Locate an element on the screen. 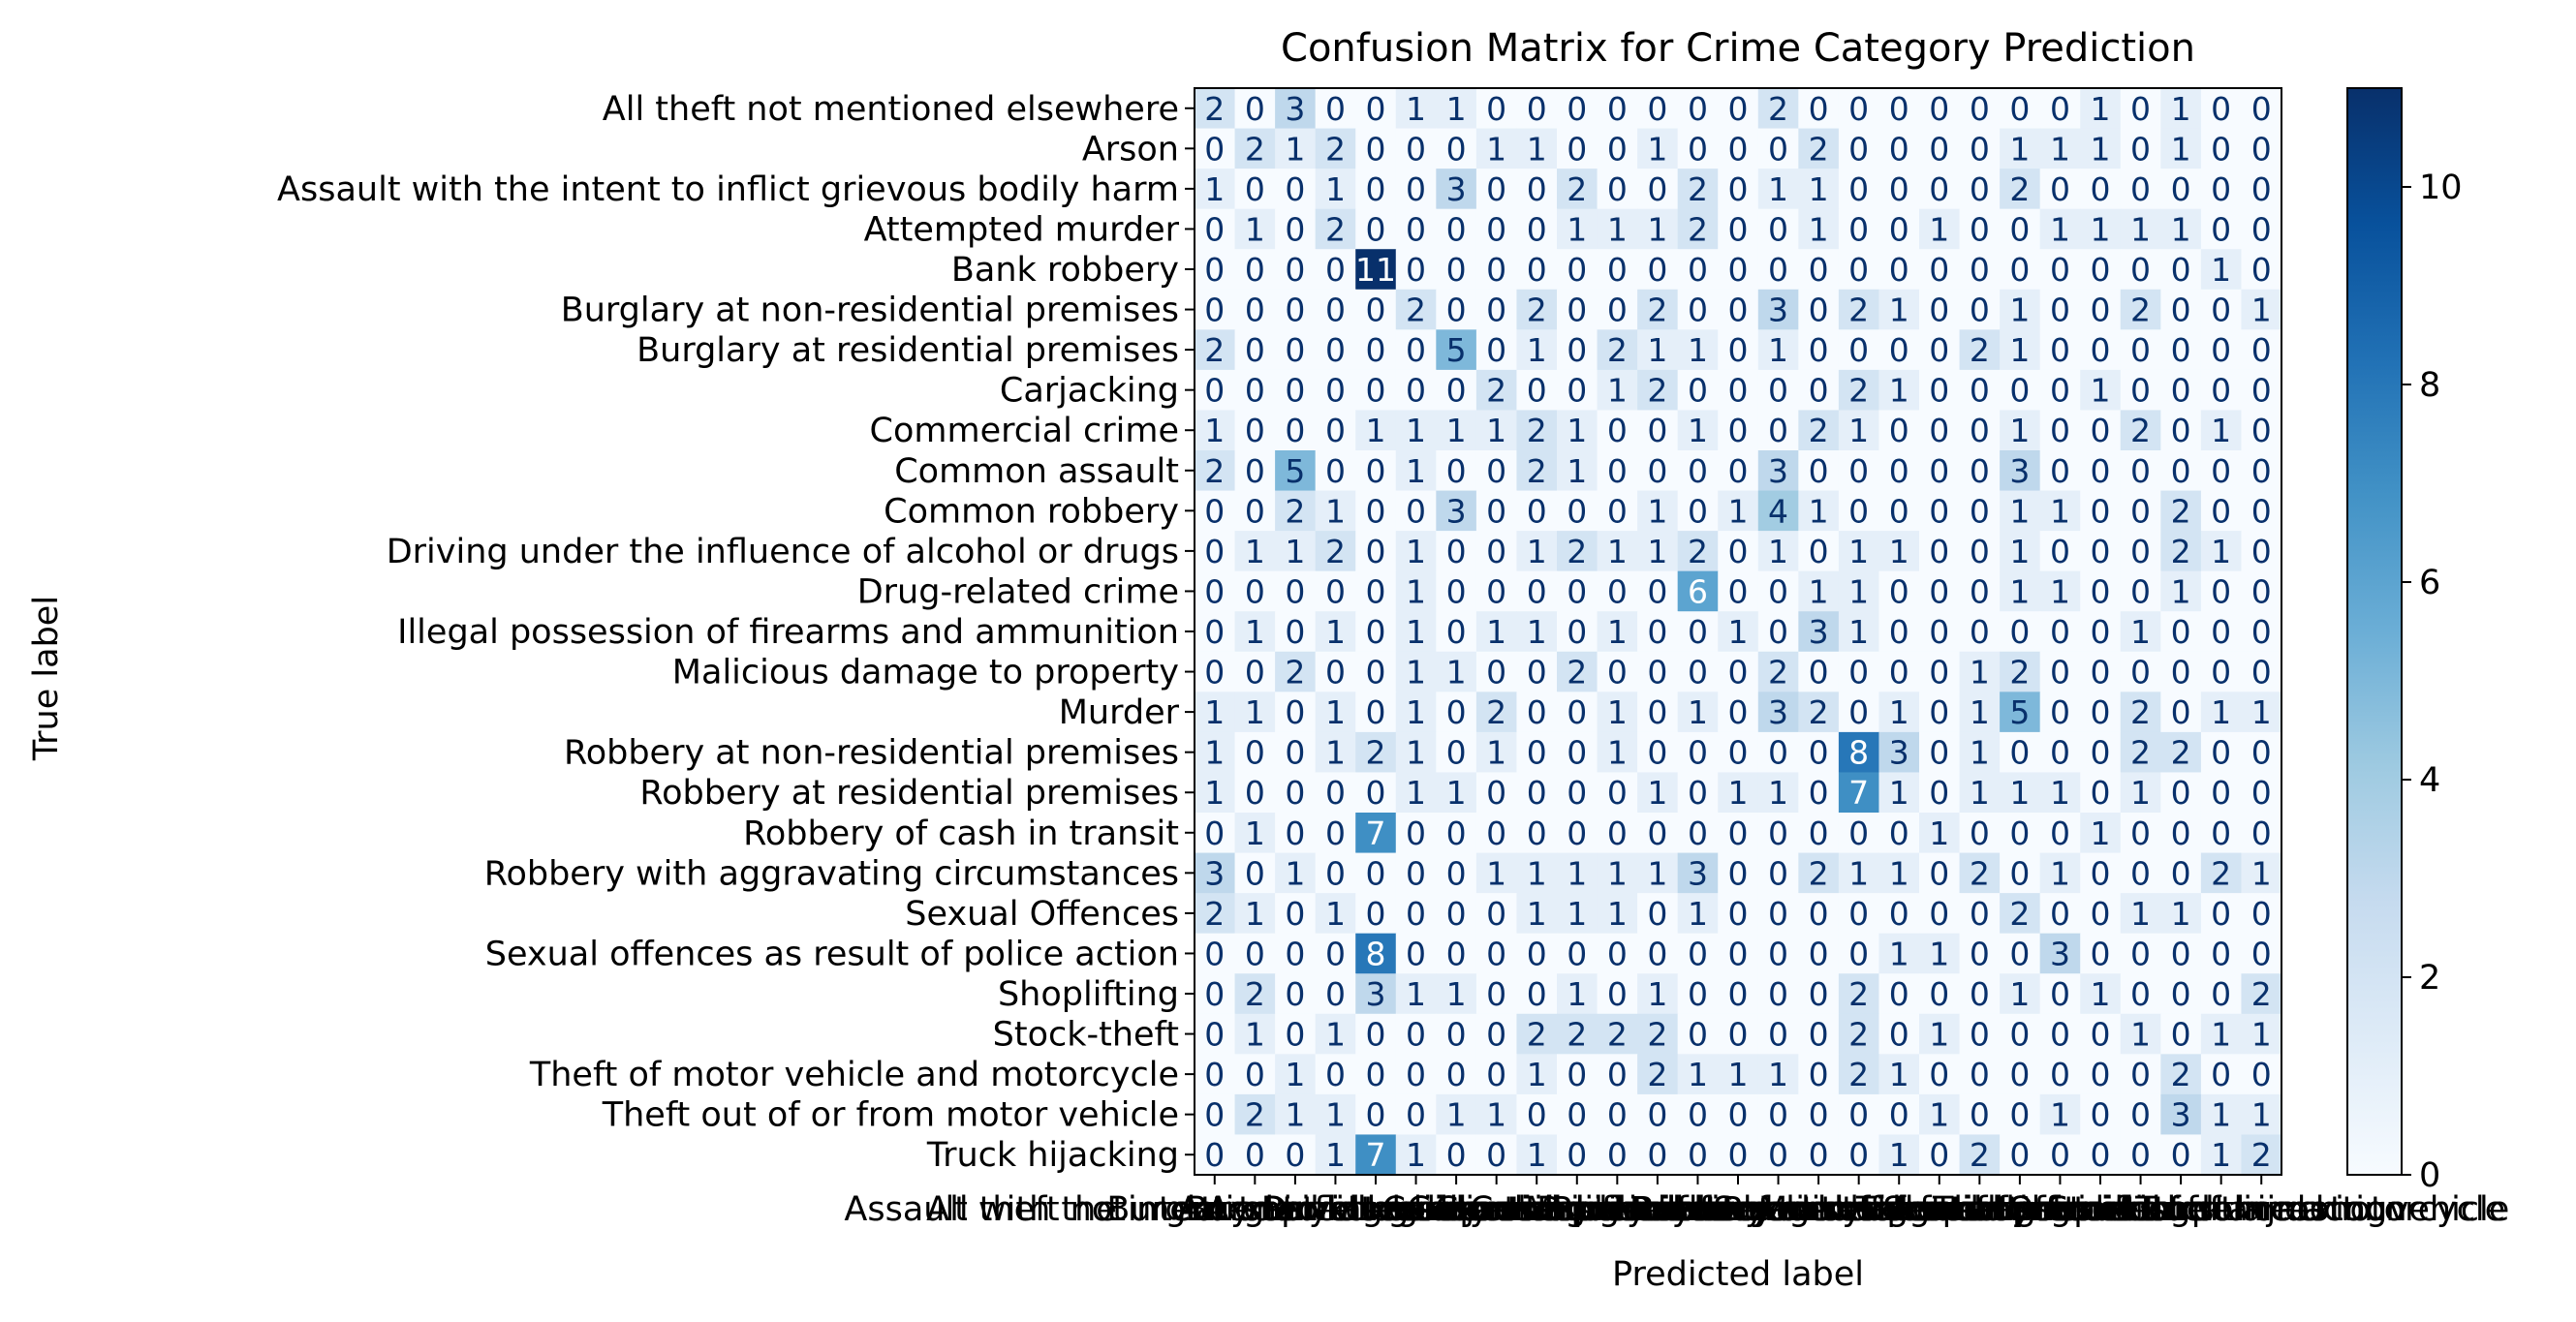  x-tick-label: Drug-related crime is located at coordinates (1697, 1210).